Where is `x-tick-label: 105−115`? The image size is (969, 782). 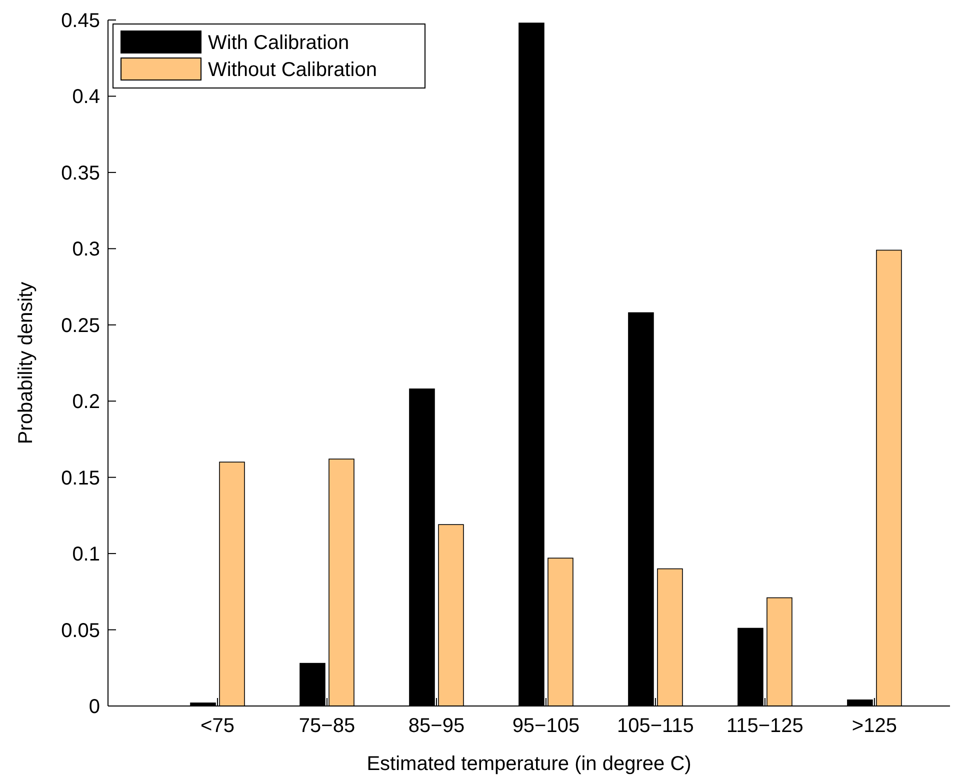
x-tick-label: 105−115 is located at coordinates (655, 726).